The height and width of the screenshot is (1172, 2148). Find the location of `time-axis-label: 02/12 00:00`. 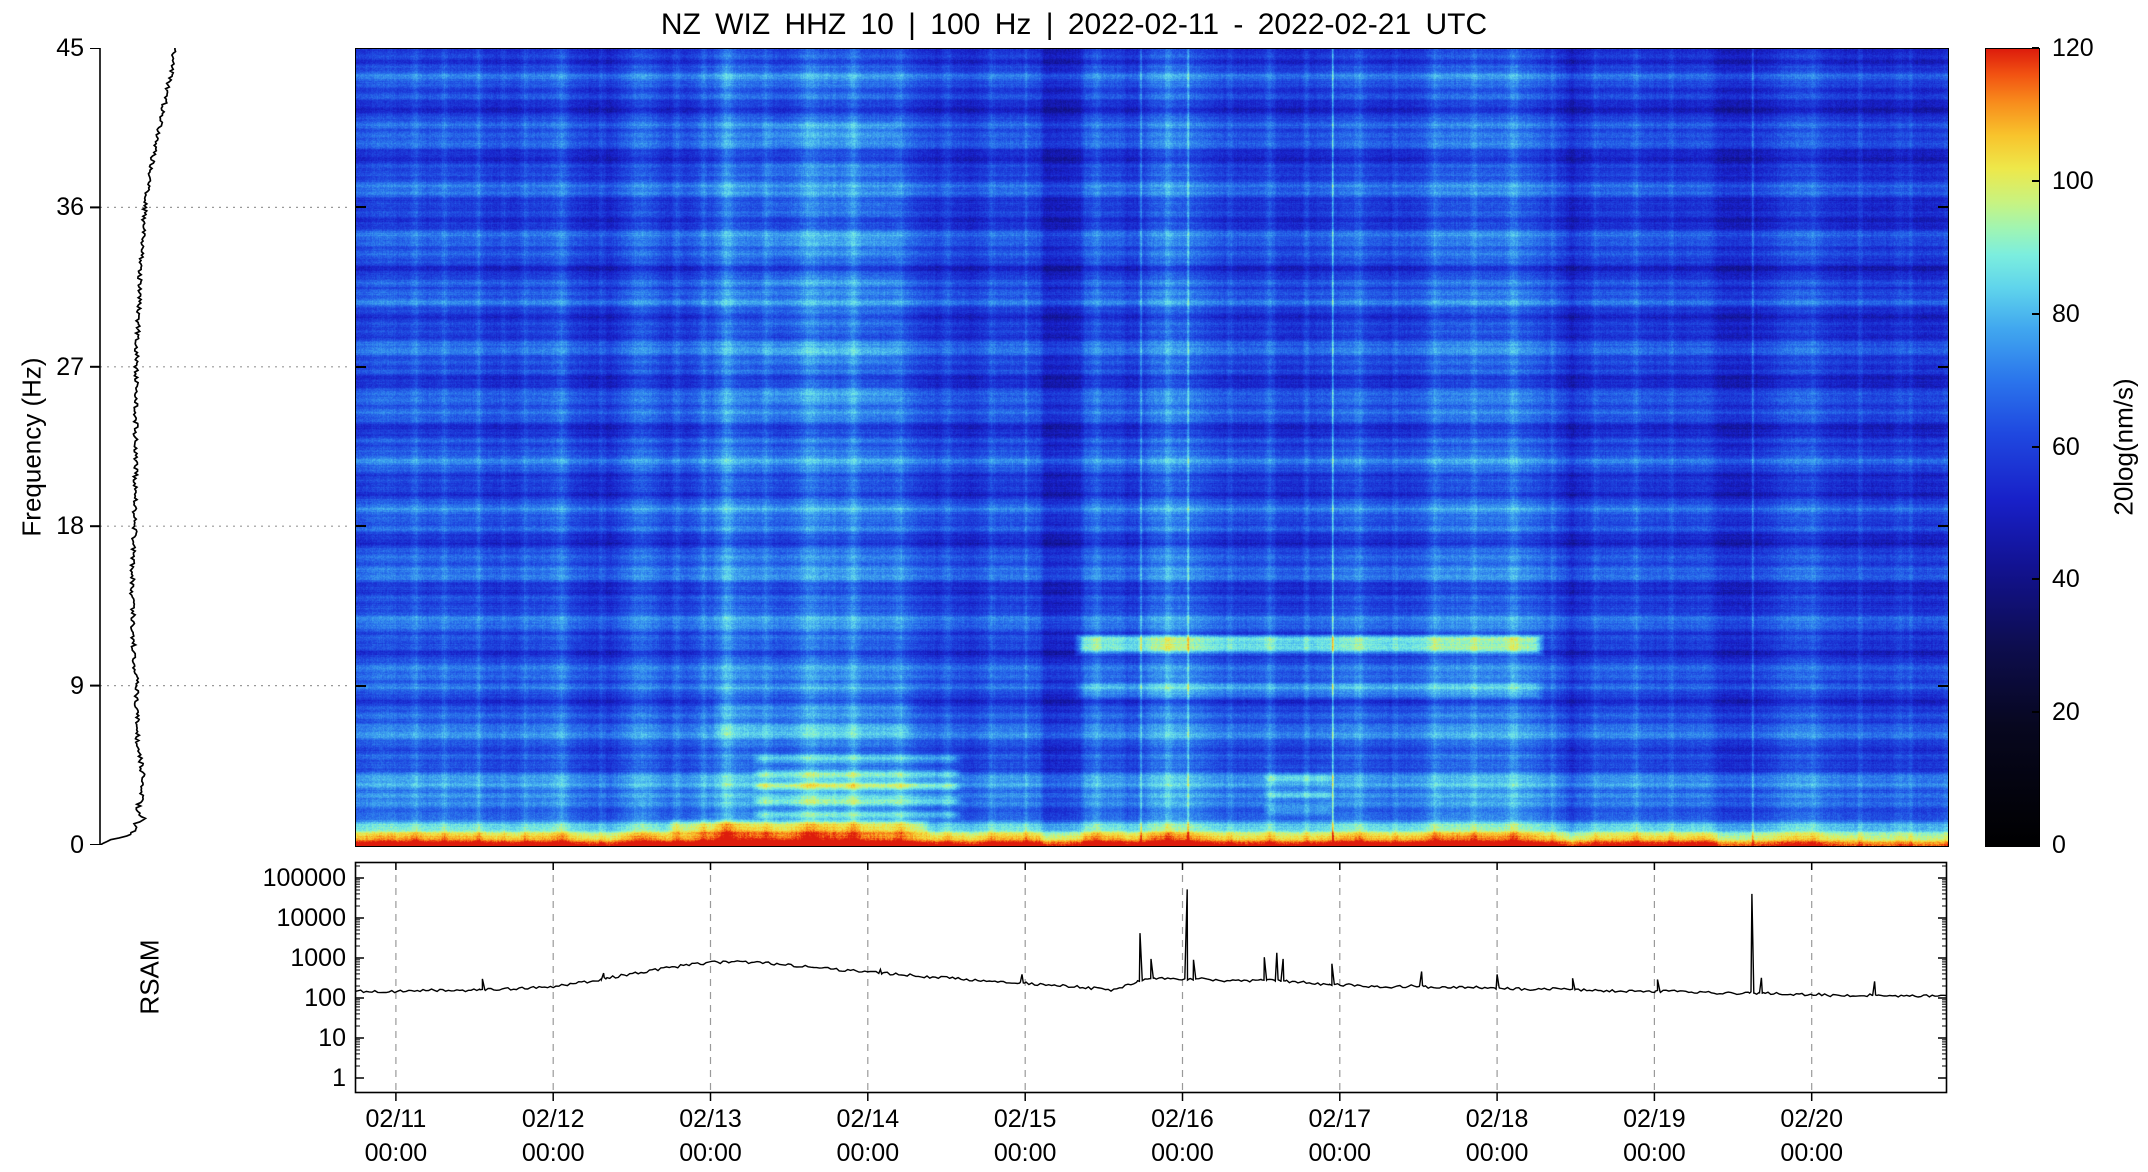

time-axis-label: 02/12 00:00 is located at coordinates (553, 1136).